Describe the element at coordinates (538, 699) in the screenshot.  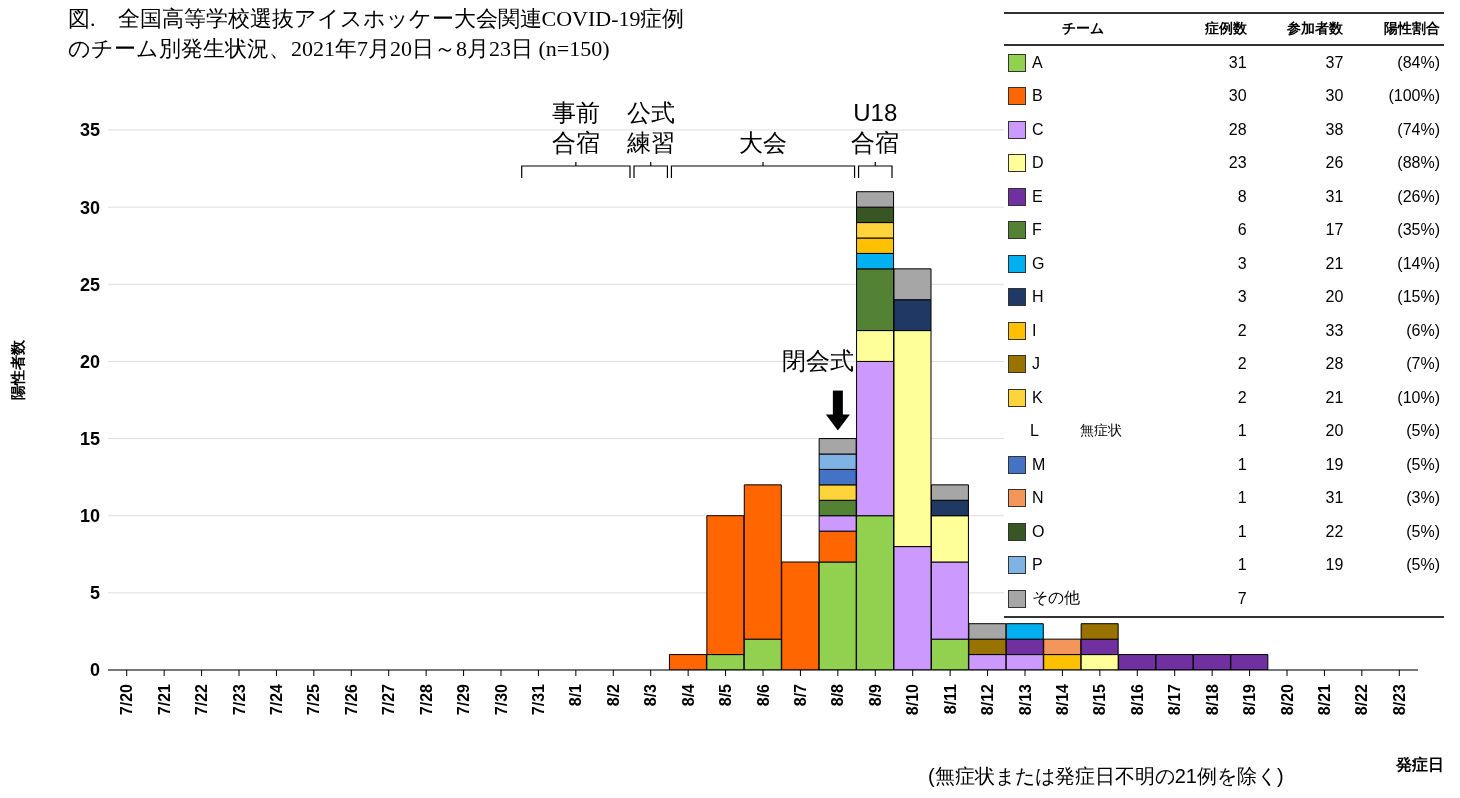
I see `x-tick-label: 7/31` at that location.